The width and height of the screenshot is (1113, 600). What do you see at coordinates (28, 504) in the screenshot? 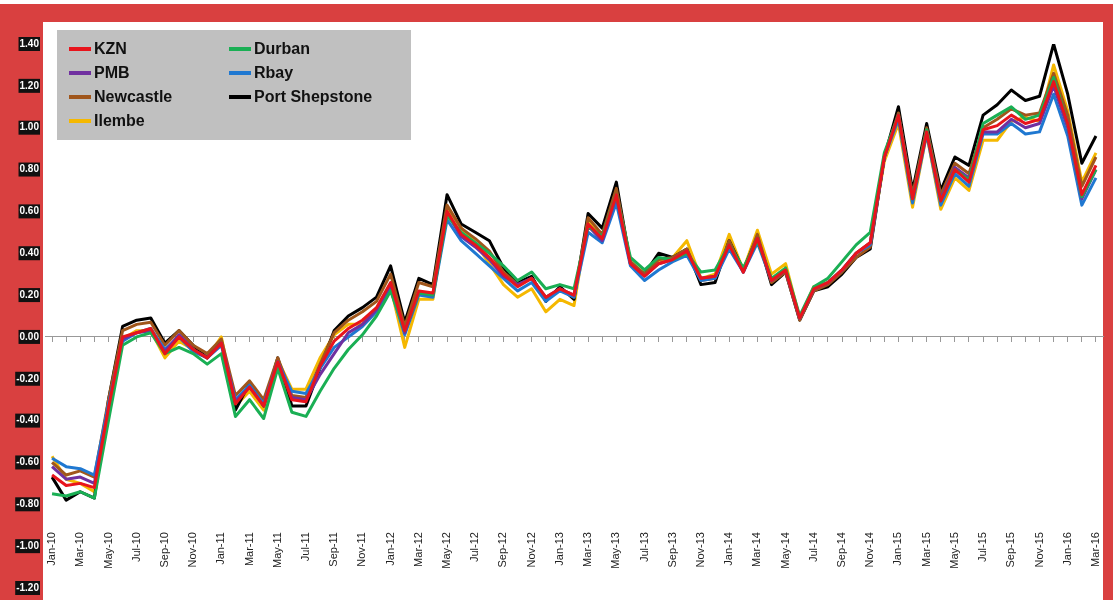
I see `y-tick-label: -0.80` at bounding box center [28, 504].